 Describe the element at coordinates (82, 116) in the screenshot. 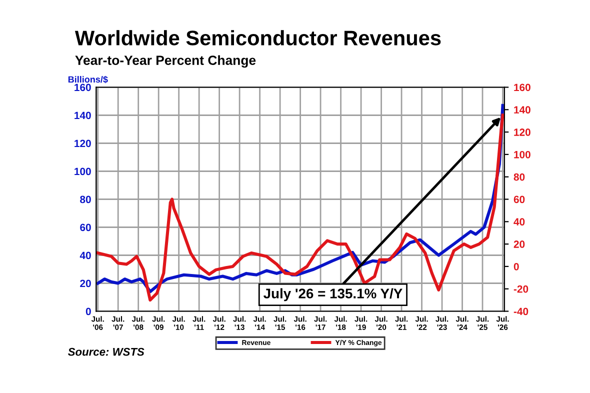

I see `y-tick-label: 140` at that location.